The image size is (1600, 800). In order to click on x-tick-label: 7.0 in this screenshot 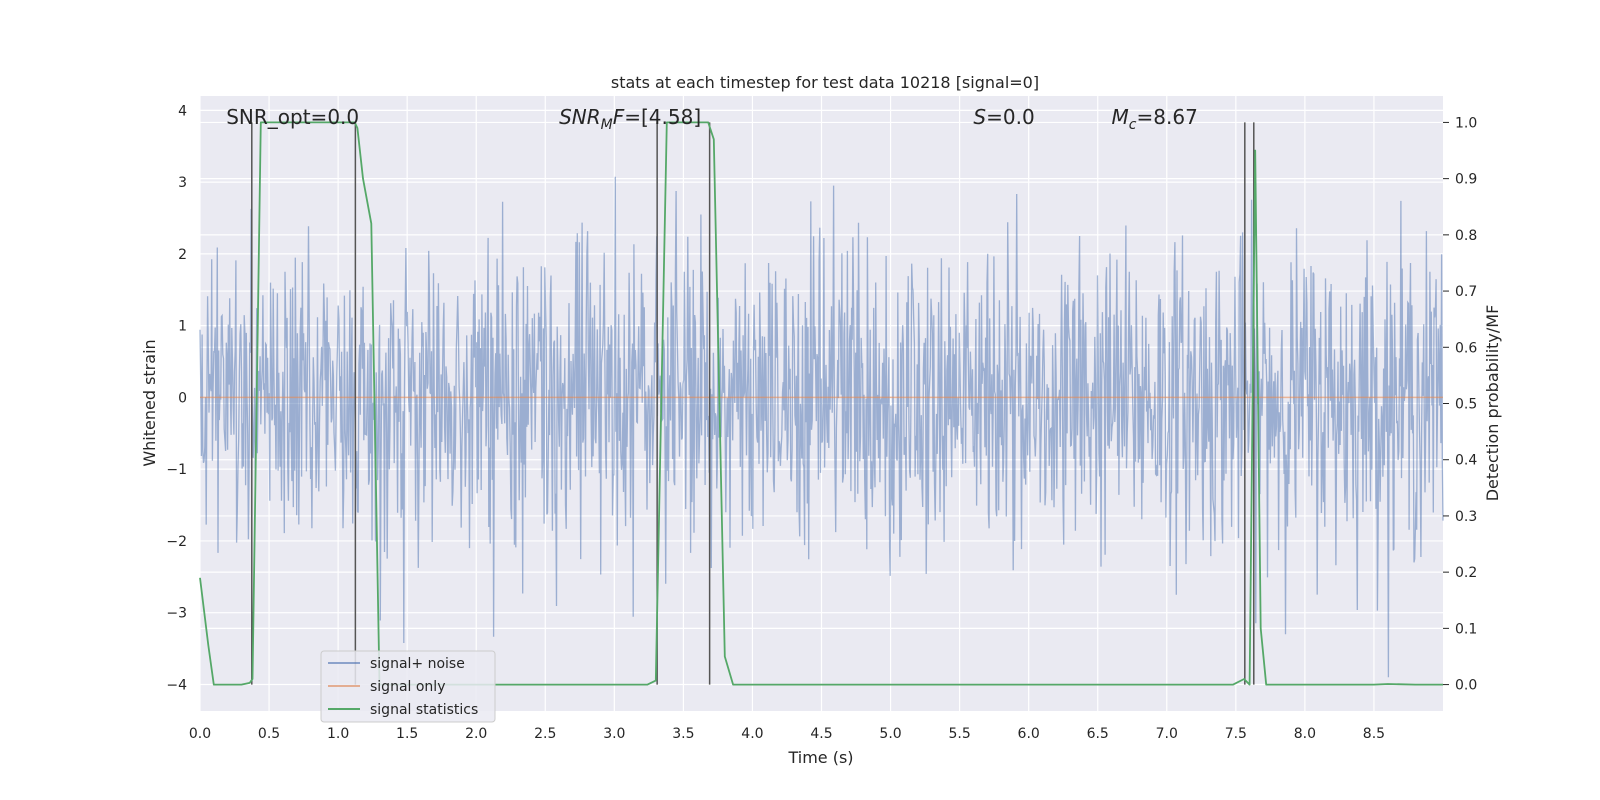, I will do `click(1167, 734)`.